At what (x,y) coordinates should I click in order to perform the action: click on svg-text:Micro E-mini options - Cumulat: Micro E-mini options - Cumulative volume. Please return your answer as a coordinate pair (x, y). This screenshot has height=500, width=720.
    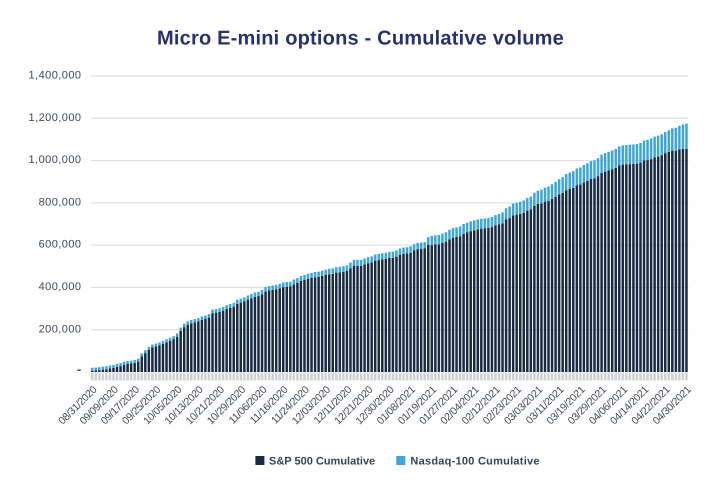
    Looking at the image, I should click on (360, 39).